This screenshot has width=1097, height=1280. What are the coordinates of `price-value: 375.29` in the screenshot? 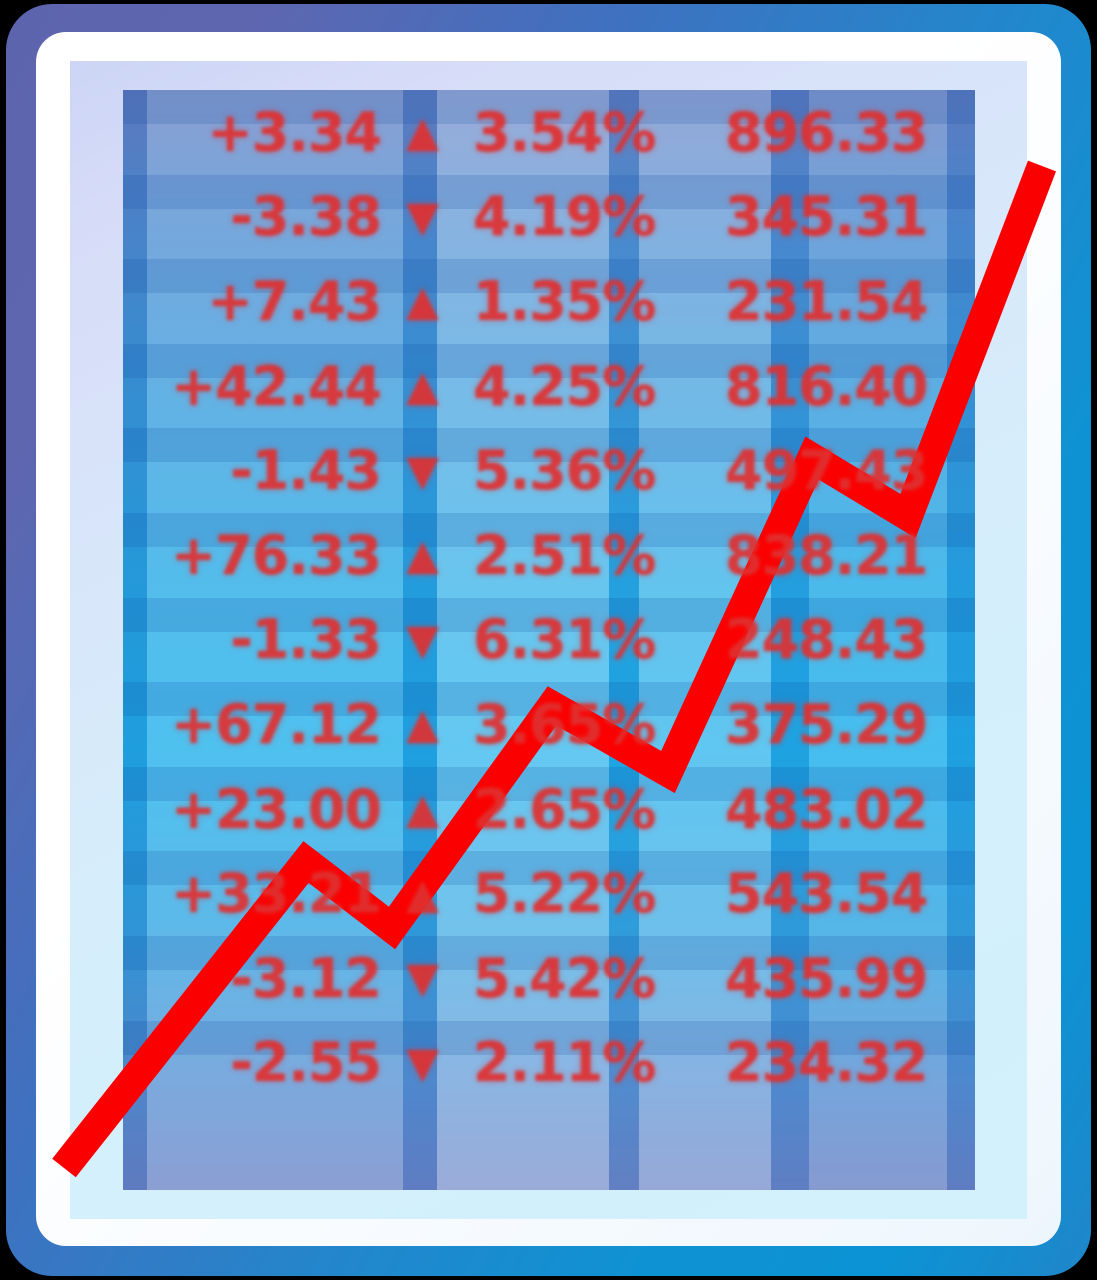 It's located at (826, 724).